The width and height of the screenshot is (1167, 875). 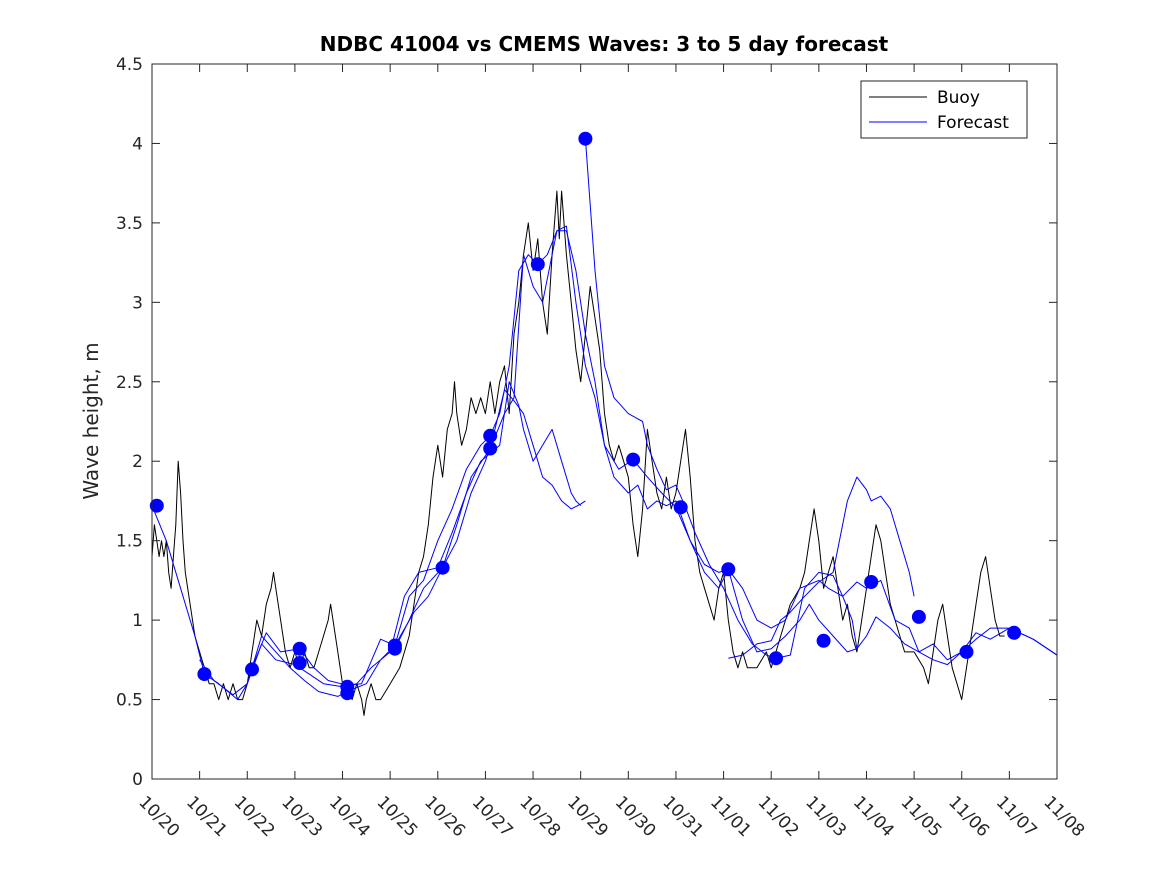 What do you see at coordinates (129, 542) in the screenshot?
I see `y-tick-label: 1.5` at bounding box center [129, 542].